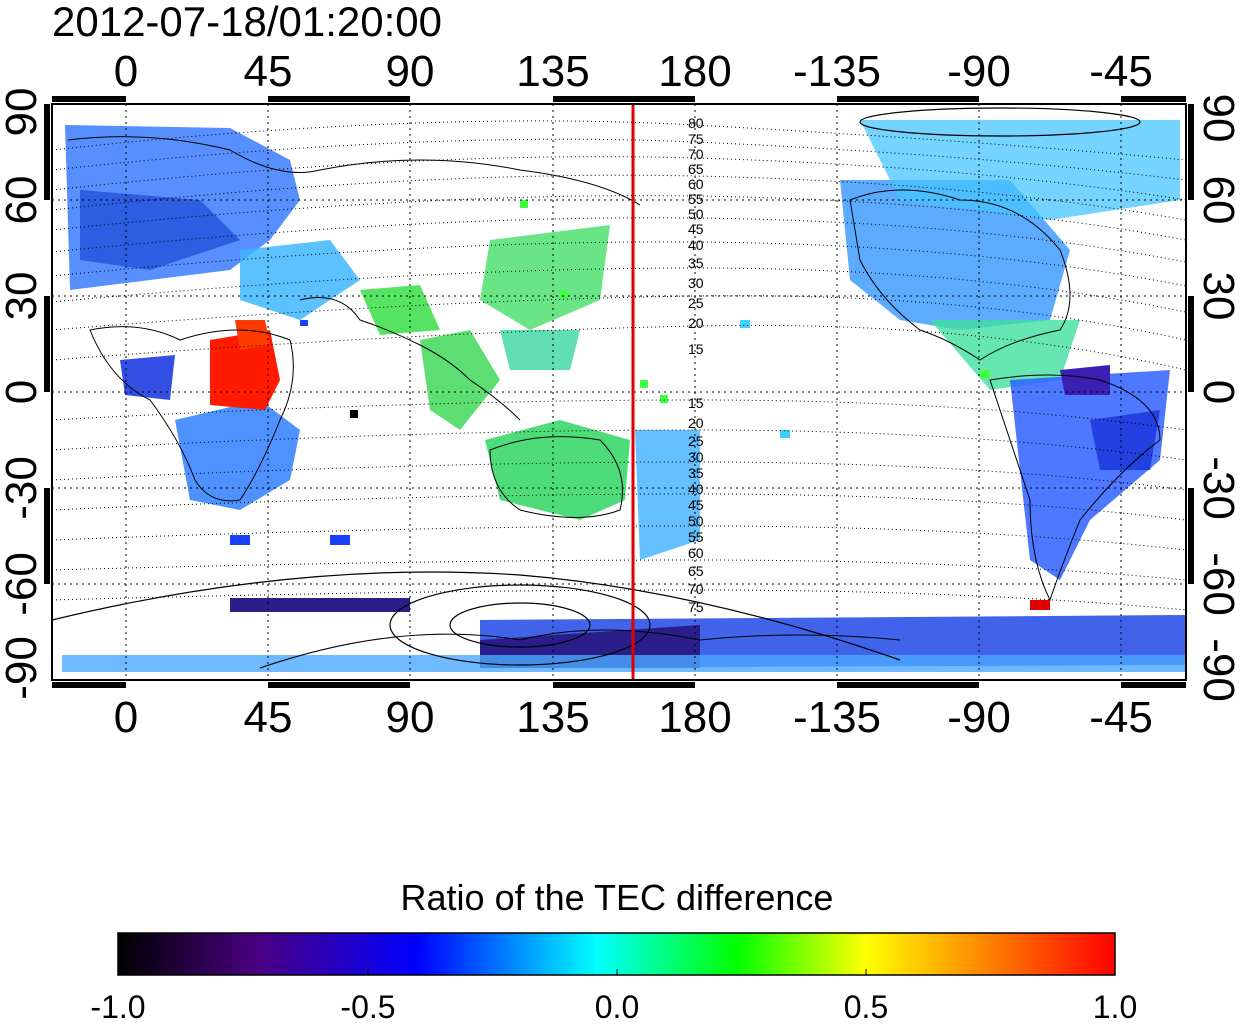  What do you see at coordinates (1121, 71) in the screenshot?
I see `x-tick-top: -45` at bounding box center [1121, 71].